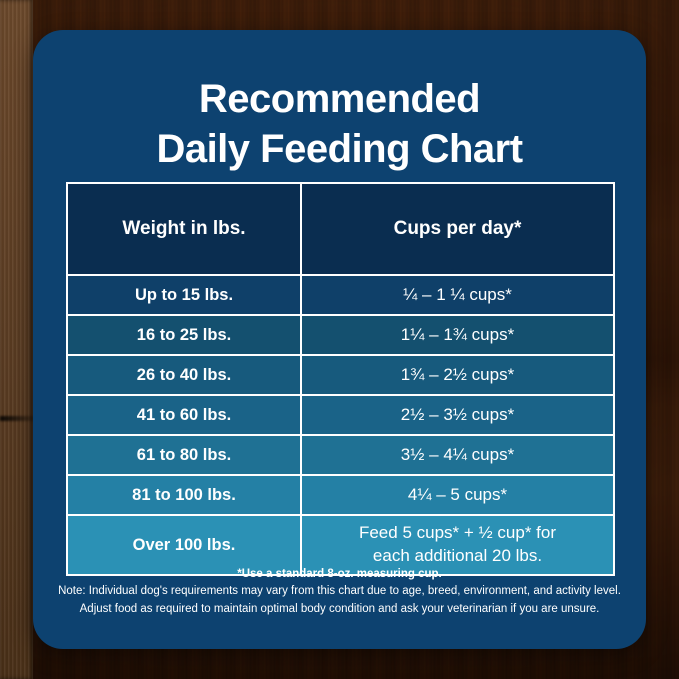 Image resolution: width=679 pixels, height=679 pixels. I want to click on table-row: Up to 15 lbs. ¼ – 1 ¼ cups*, so click(340, 296).